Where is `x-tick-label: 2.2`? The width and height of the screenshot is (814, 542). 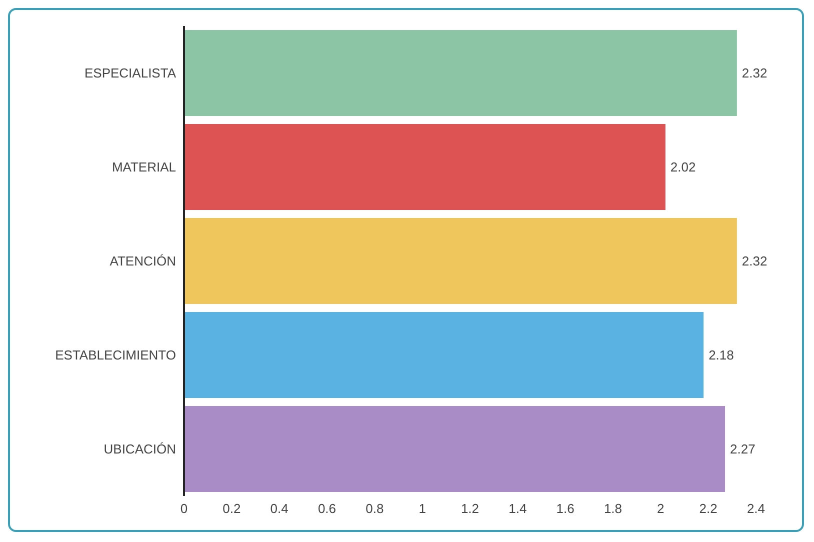 x-tick-label: 2.2 is located at coordinates (708, 508).